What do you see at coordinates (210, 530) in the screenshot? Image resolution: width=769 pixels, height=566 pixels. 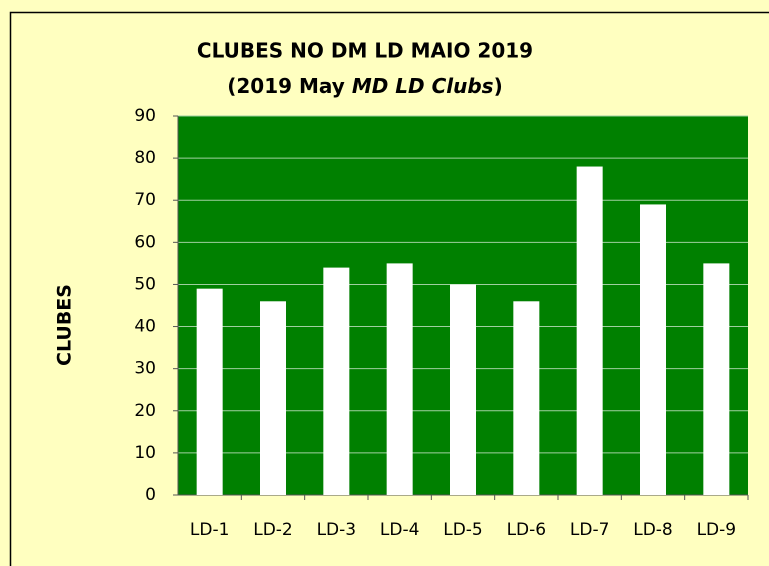 I see `x-tick-label: LD-1` at bounding box center [210, 530].